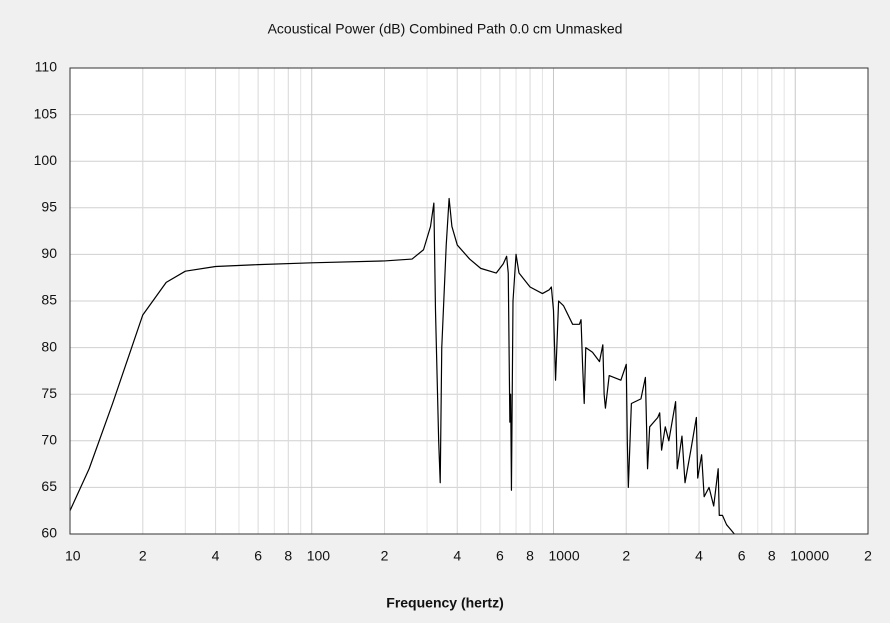  What do you see at coordinates (444, 603) in the screenshot?
I see `x-axis-label: Frequency (hertz)` at bounding box center [444, 603].